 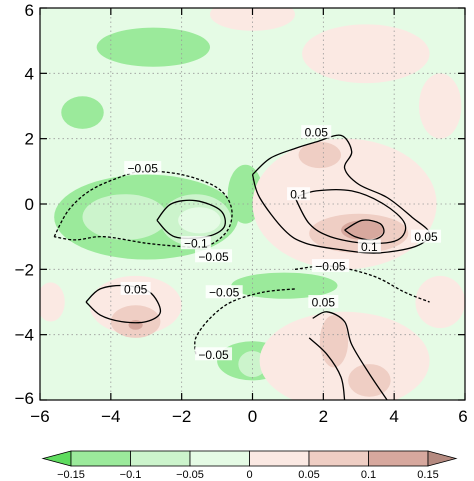 I want to click on colorbar: −0.15 −0.1 −0.05 0 0.05 0.1 0.15, so click(x=249, y=465).